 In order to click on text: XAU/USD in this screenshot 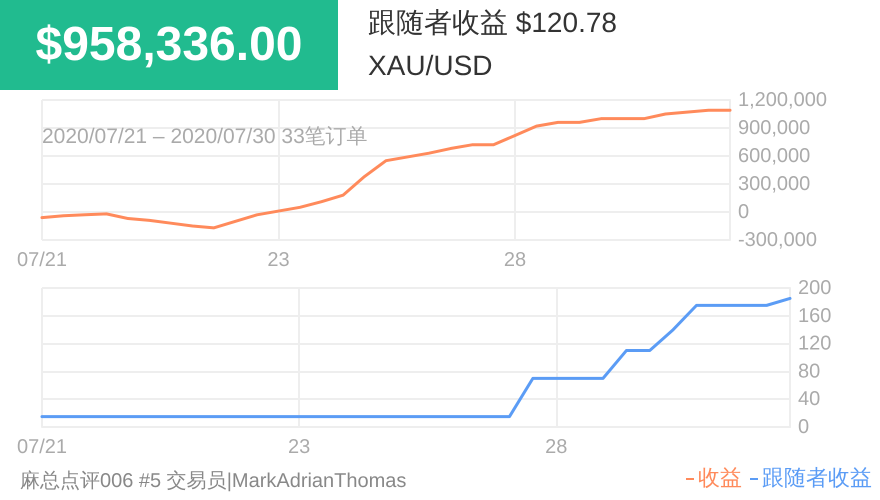, I will do `click(430, 66)`.